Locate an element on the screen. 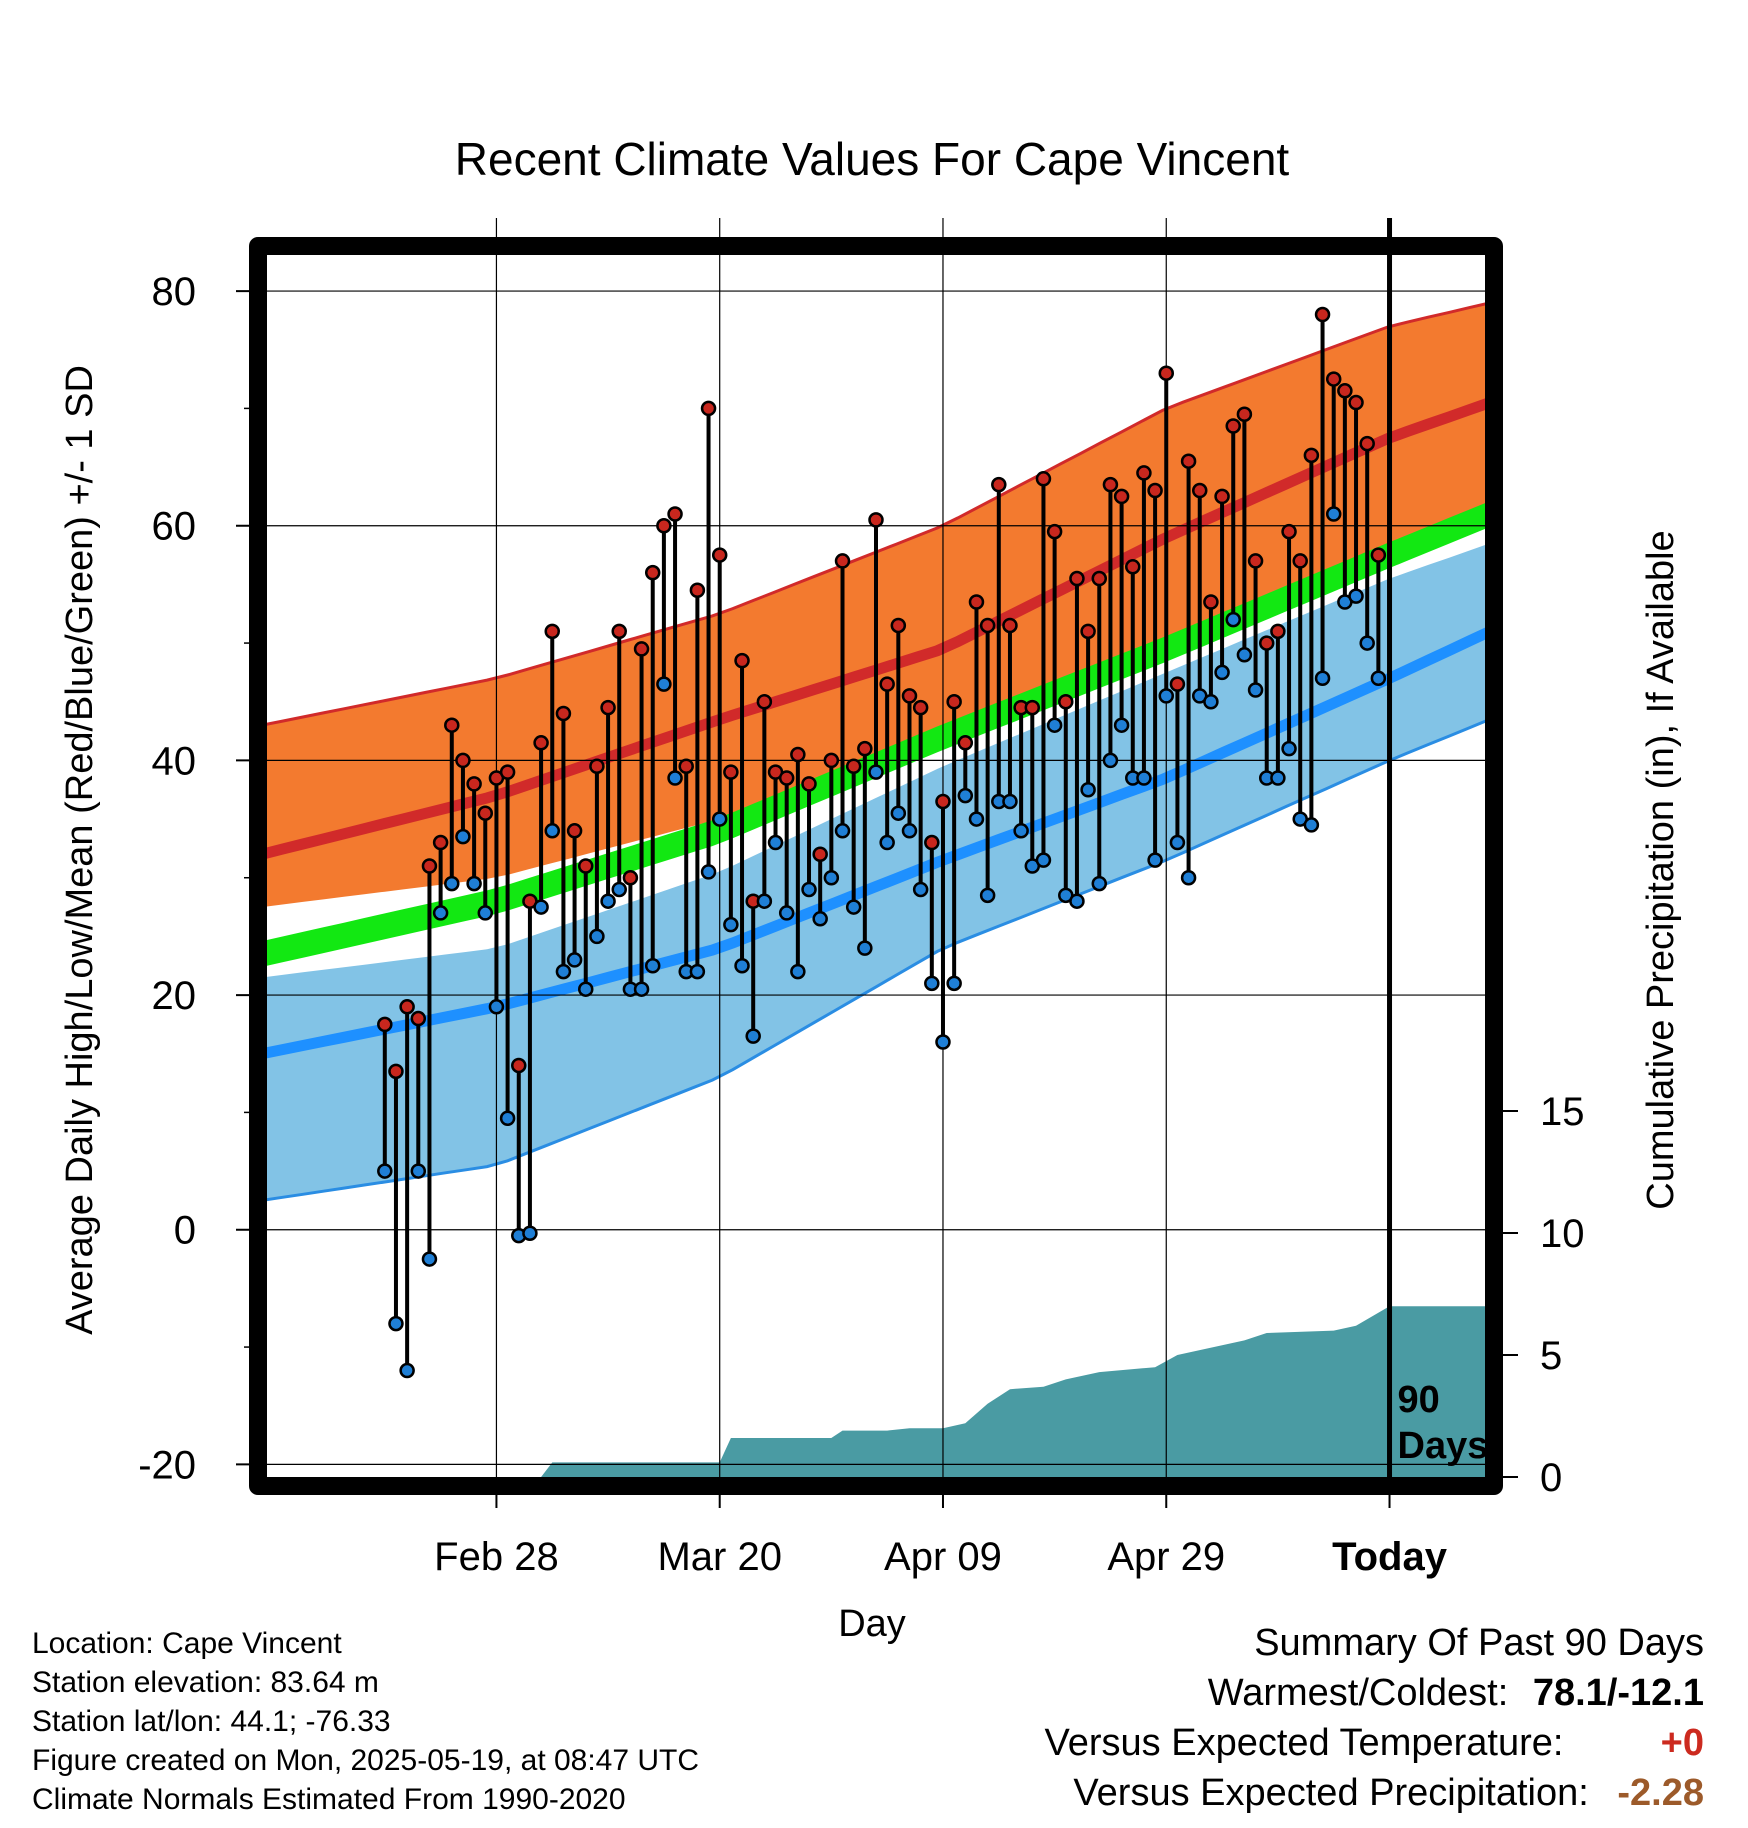 The width and height of the screenshot is (1748, 1828). y2-tick-label-15: 15 is located at coordinates (1562, 1112).